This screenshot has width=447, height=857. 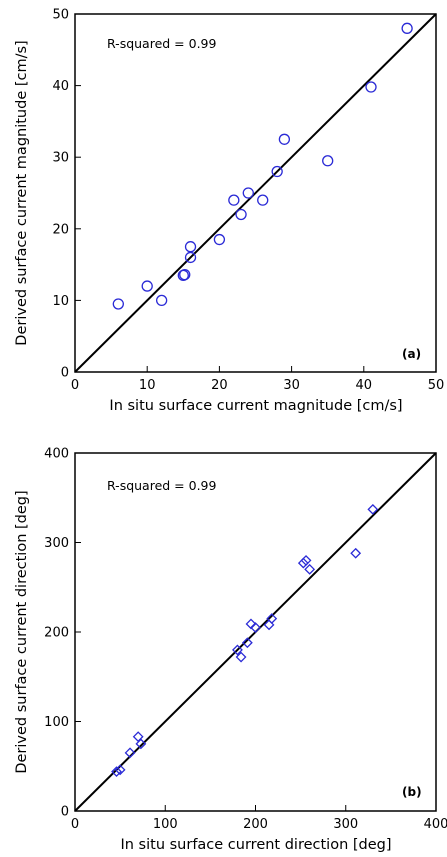 What do you see at coordinates (56, 633) in the screenshot?
I see `y-tick-label: 200` at bounding box center [56, 633].